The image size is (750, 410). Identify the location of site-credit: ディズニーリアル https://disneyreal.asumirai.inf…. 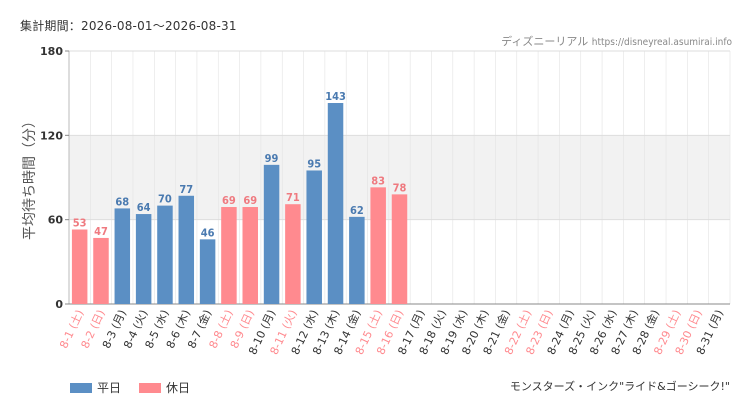
(616, 41).